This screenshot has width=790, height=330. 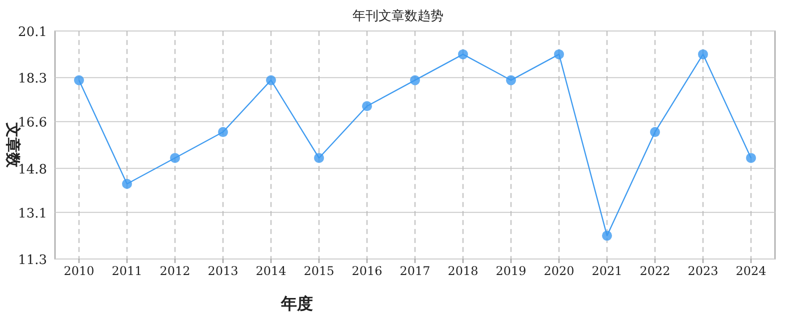 What do you see at coordinates (32, 214) in the screenshot?
I see `y-tick-label: 13.1` at bounding box center [32, 214].